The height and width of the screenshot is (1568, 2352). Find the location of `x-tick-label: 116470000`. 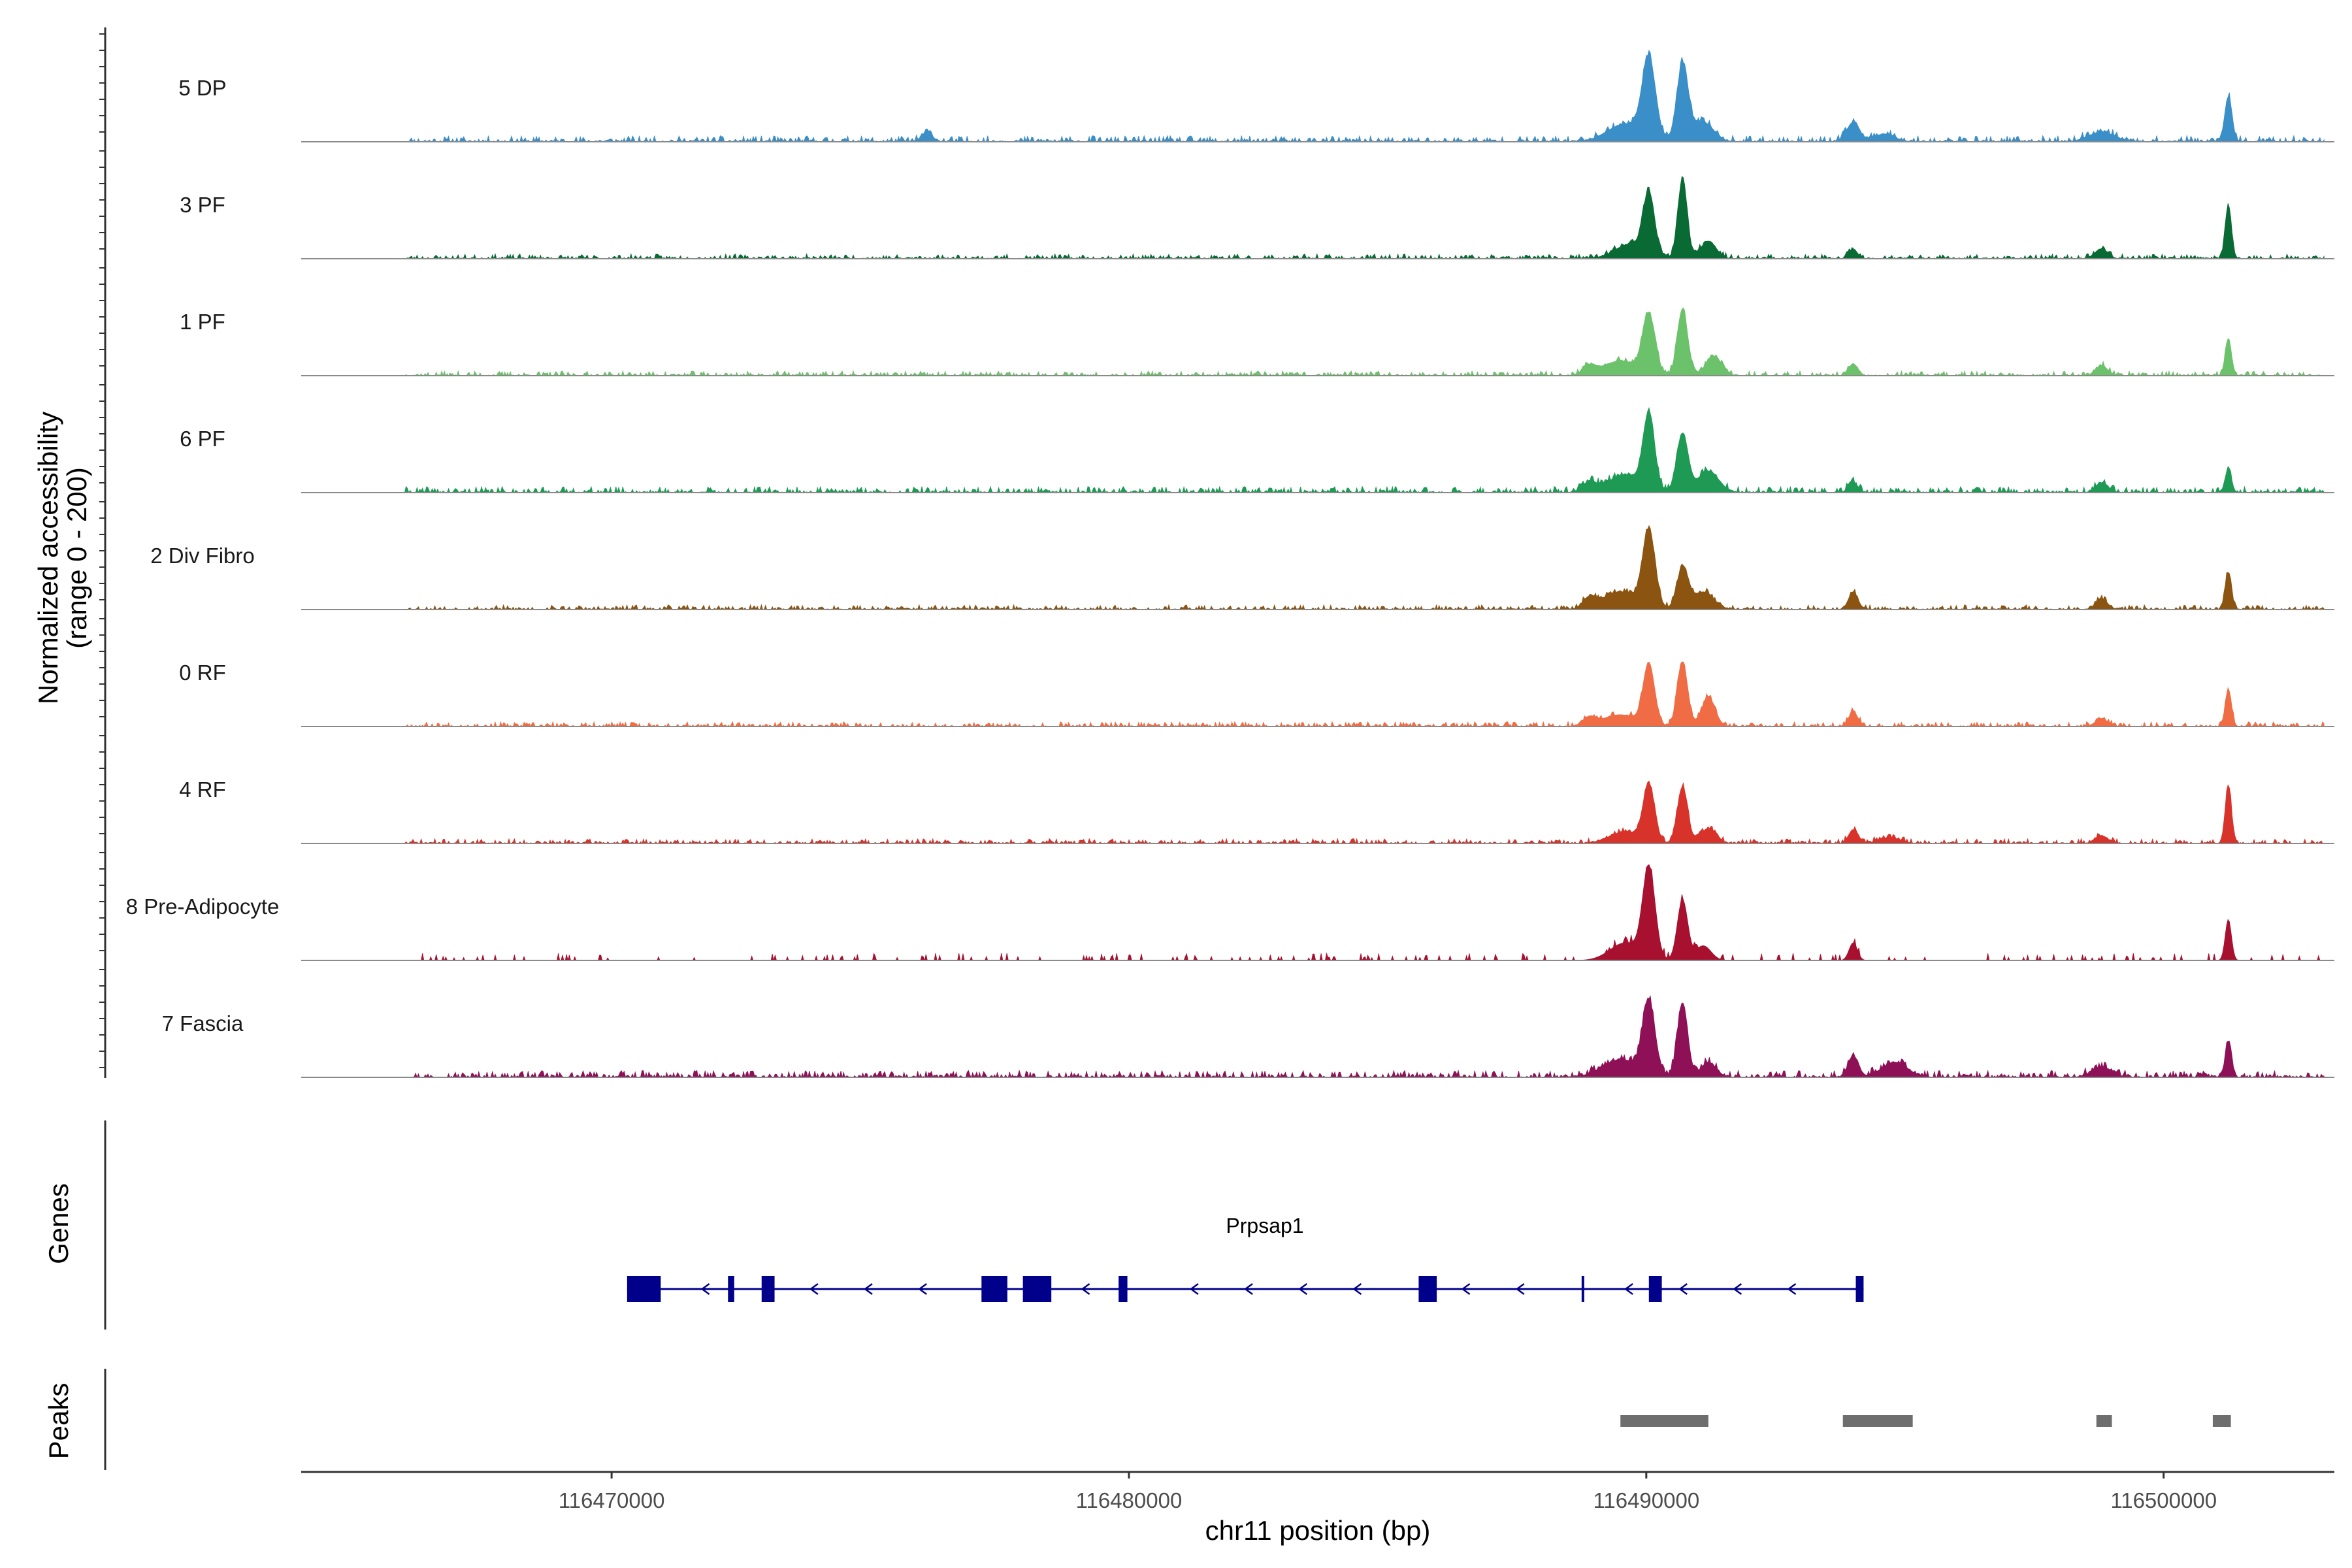

x-tick-label: 116470000 is located at coordinates (612, 1500).